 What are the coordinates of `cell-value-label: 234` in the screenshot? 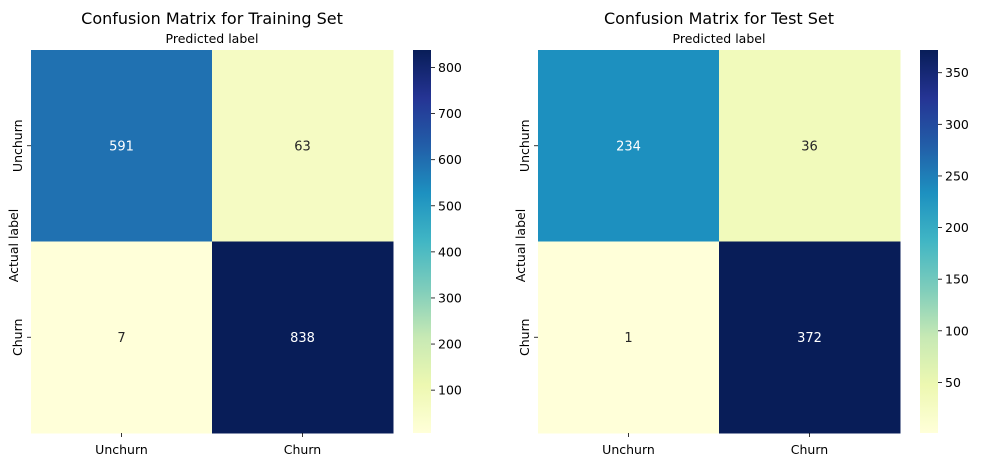 It's located at (628, 146).